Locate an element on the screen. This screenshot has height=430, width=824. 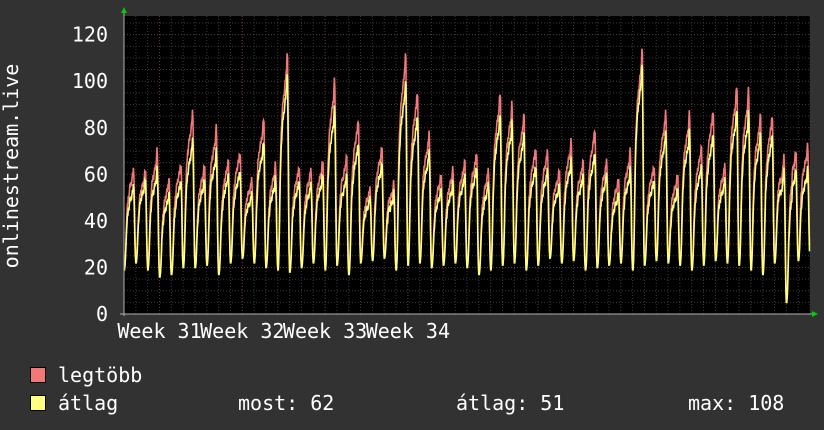
legend-row-max: legtöbb is located at coordinates (412, 375).